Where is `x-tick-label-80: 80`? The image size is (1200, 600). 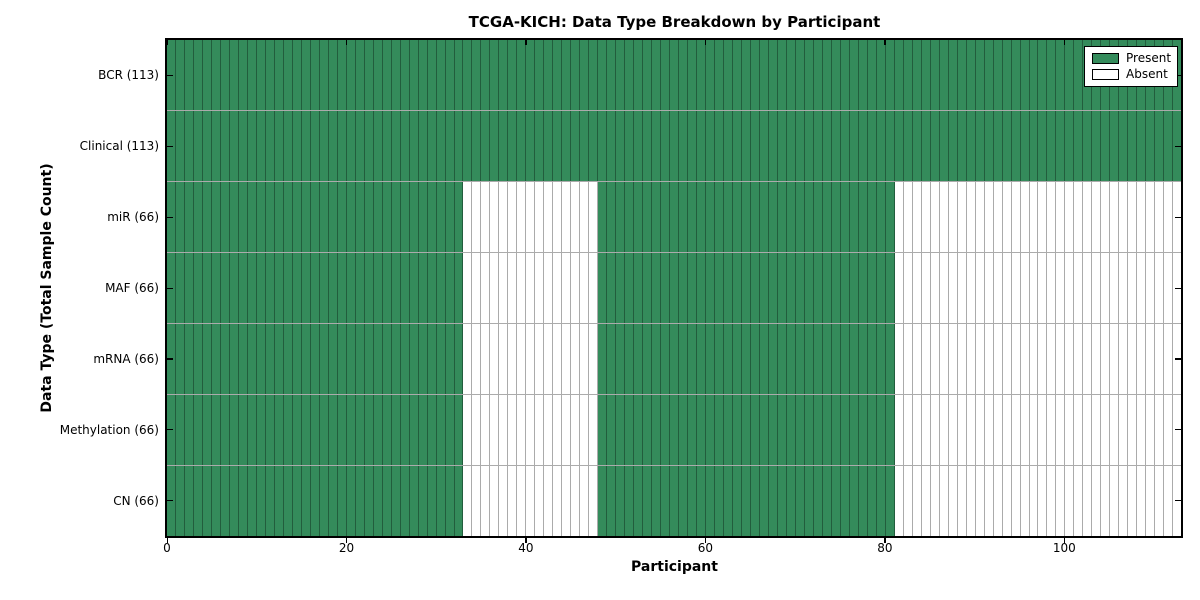 x-tick-label-80: 80 is located at coordinates (885, 548).